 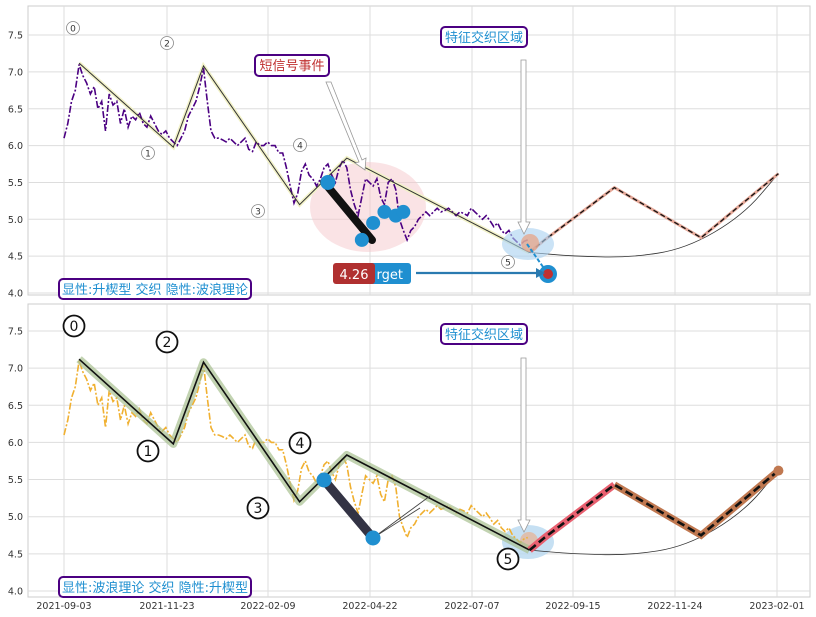 I want to click on top-arc, so click(x=654, y=215).